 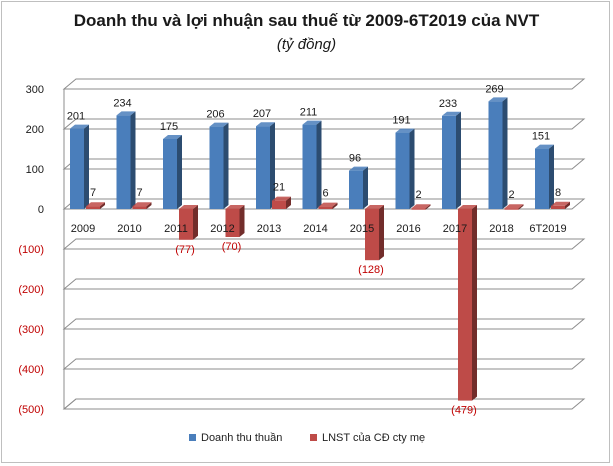 I want to click on data-label-revenue: 151, so click(x=541, y=137).